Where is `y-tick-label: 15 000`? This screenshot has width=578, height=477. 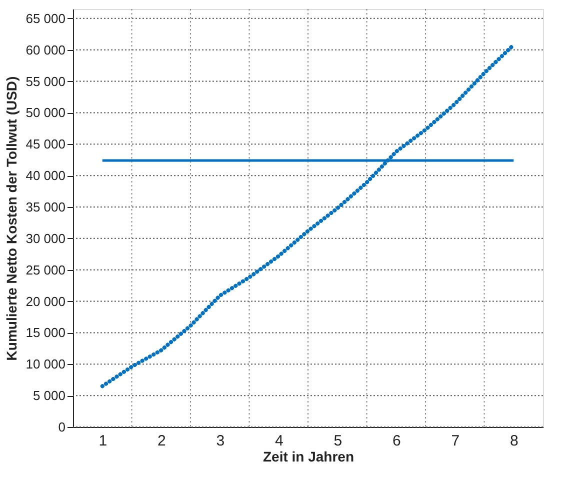
y-tick-label: 15 000 is located at coordinates (46, 332).